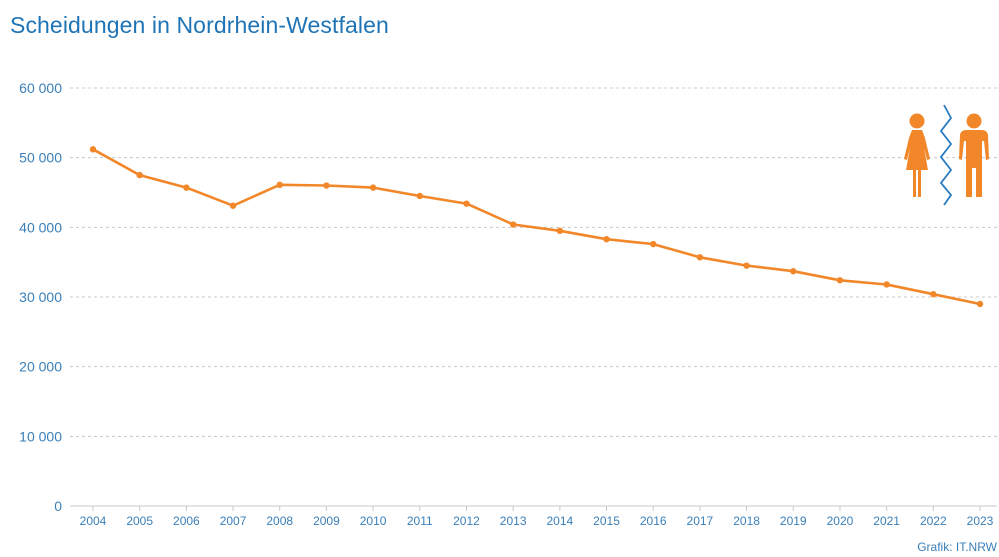 Image resolution: width=999 pixels, height=557 pixels. Describe the element at coordinates (917, 155) in the screenshot. I see `woman-icon` at that location.